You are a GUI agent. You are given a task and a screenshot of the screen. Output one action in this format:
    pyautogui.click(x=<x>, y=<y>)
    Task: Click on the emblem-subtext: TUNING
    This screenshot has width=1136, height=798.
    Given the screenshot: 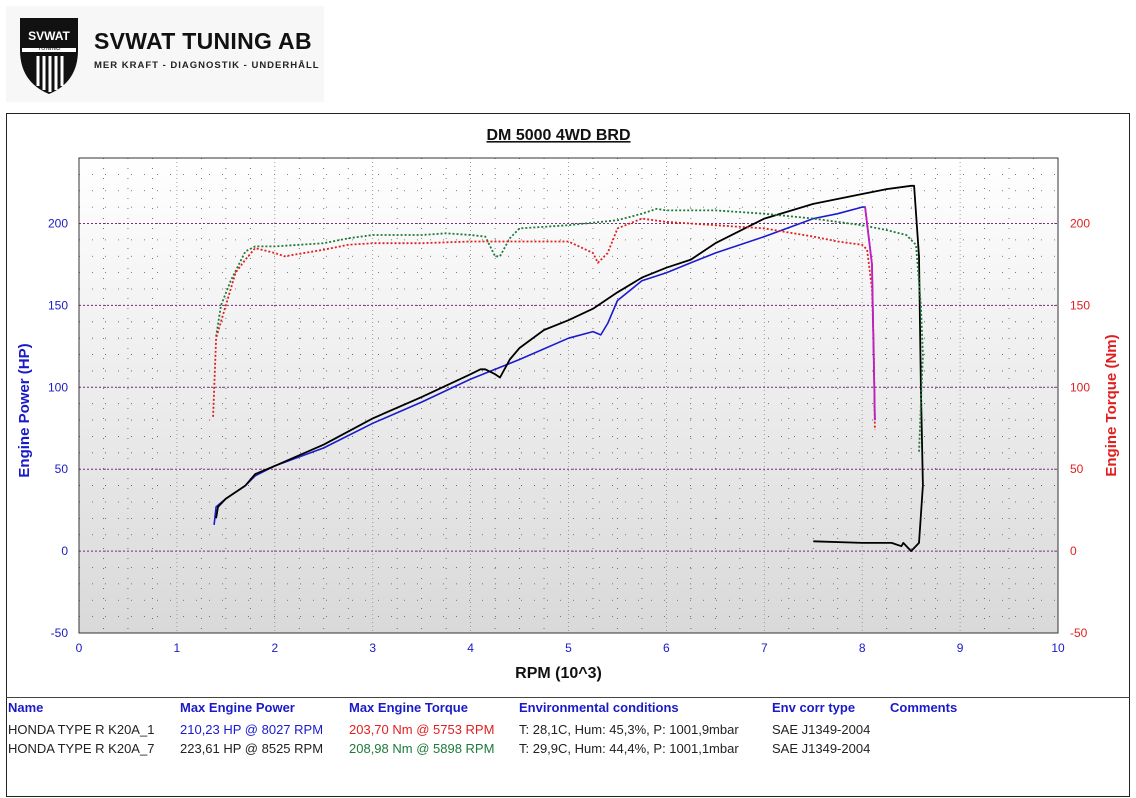 What is the action you would take?
    pyautogui.click(x=49, y=49)
    